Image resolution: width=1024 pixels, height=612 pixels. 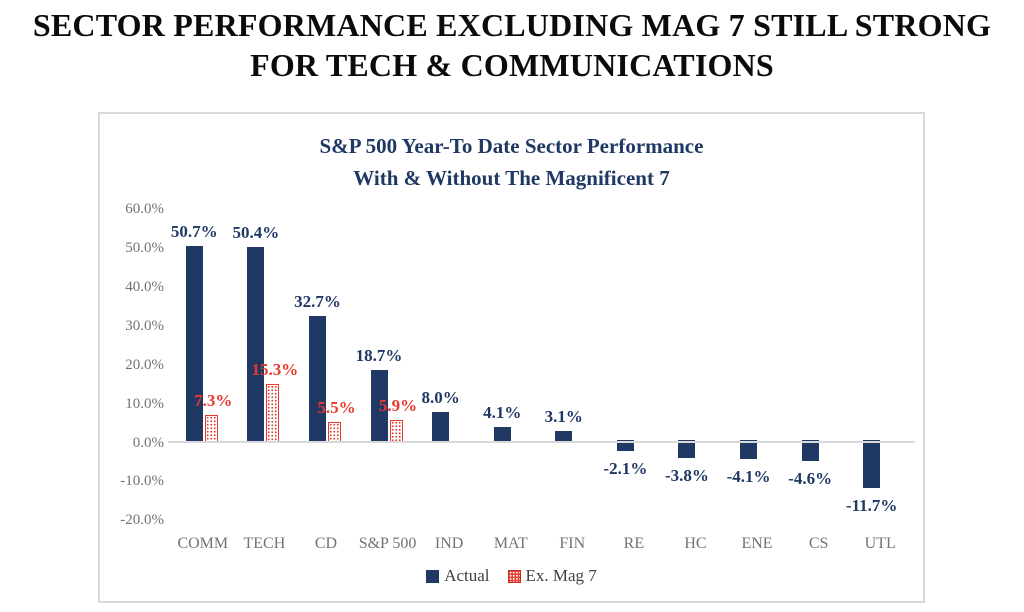 I want to click on bar-value-label: 18.7%, so click(x=379, y=356).